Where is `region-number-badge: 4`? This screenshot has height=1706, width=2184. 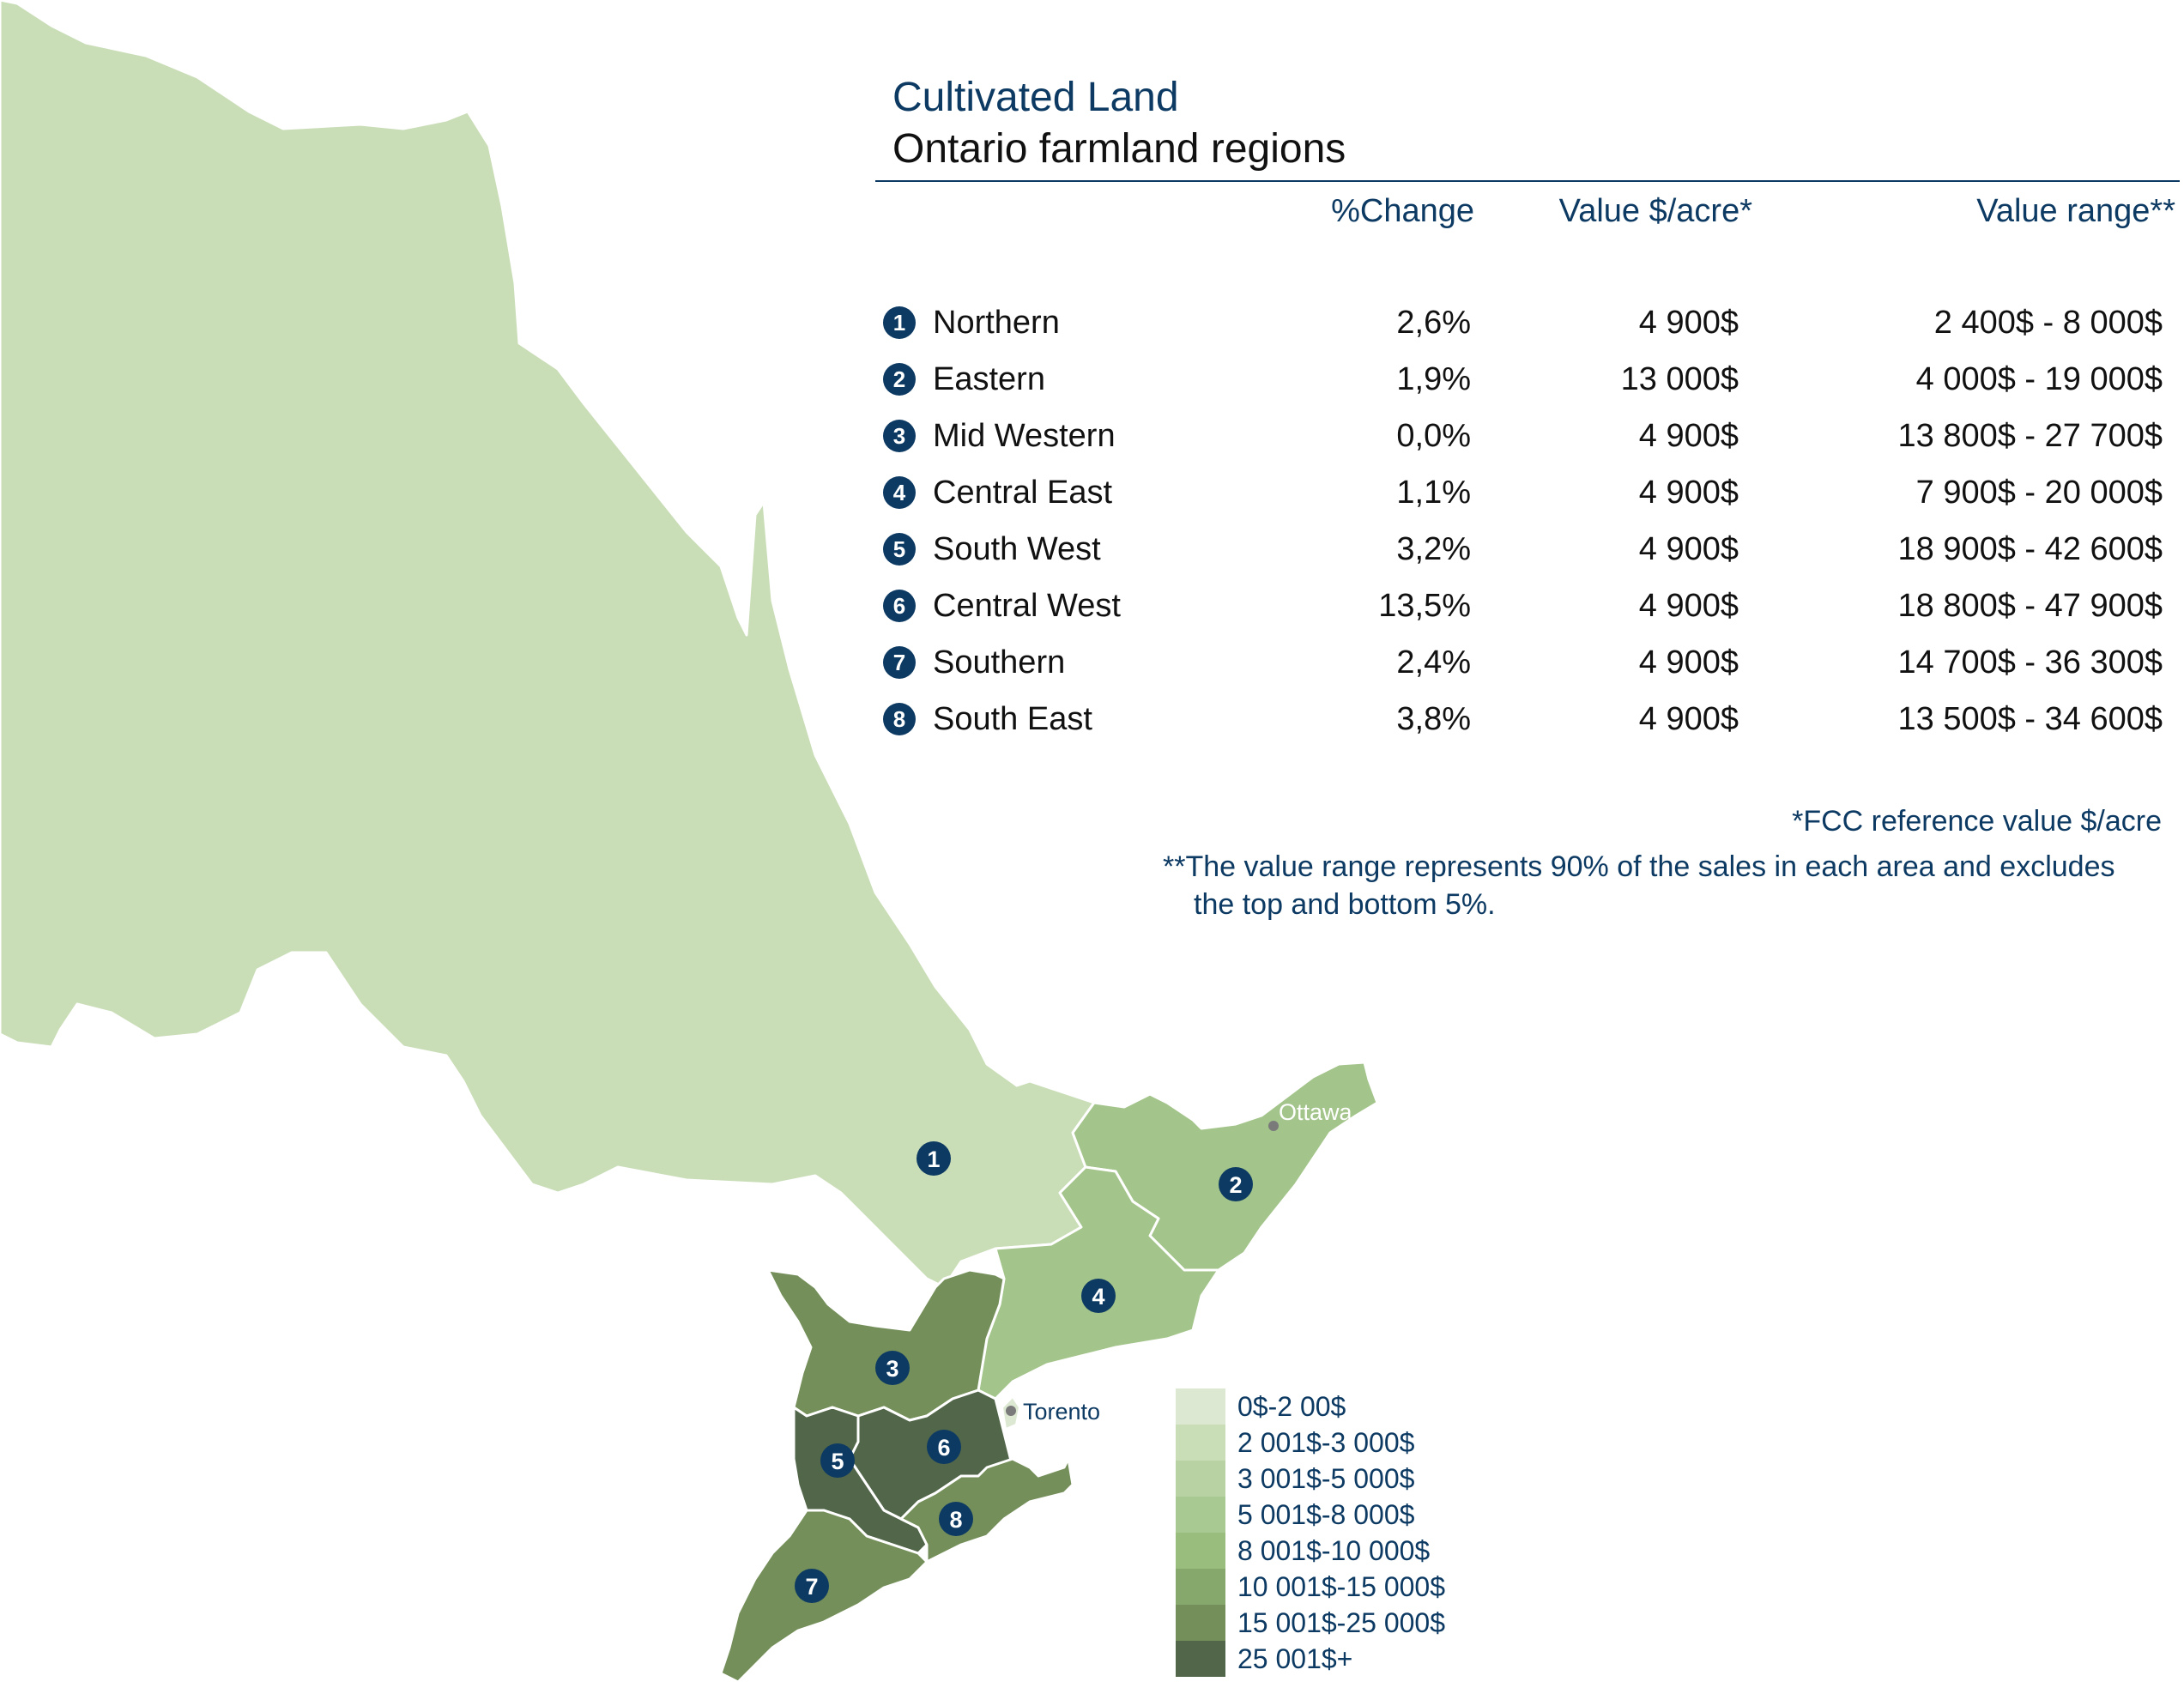
region-number-badge: 4 is located at coordinates (900, 493).